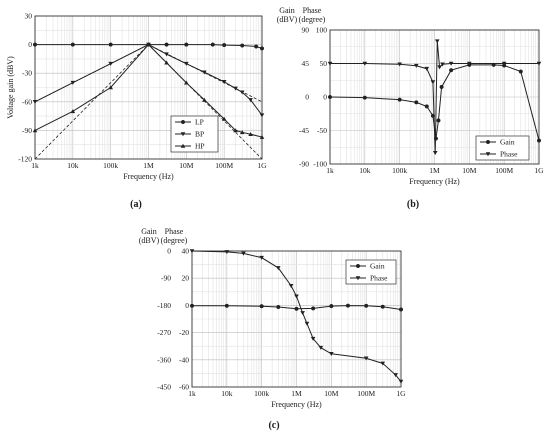 The image size is (550, 436). I want to click on legend-label: Phase, so click(509, 154).